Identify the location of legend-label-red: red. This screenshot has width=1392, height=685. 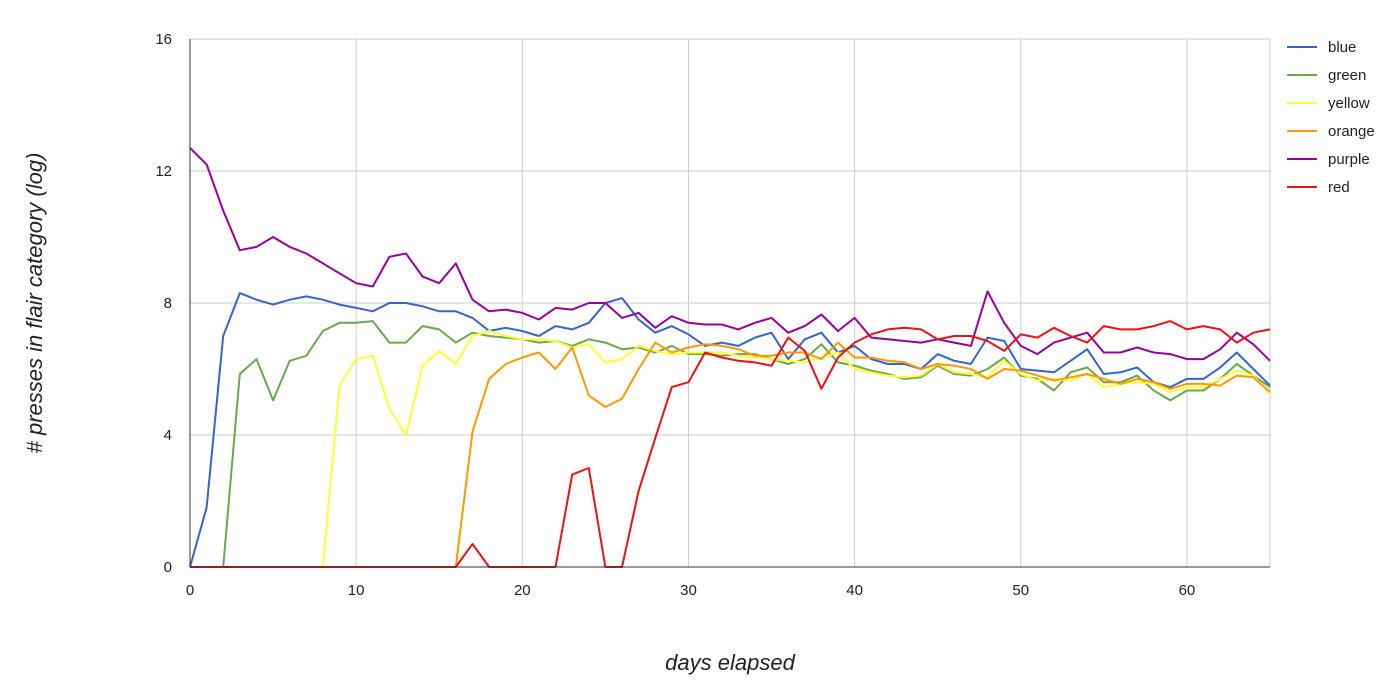
(1339, 187).